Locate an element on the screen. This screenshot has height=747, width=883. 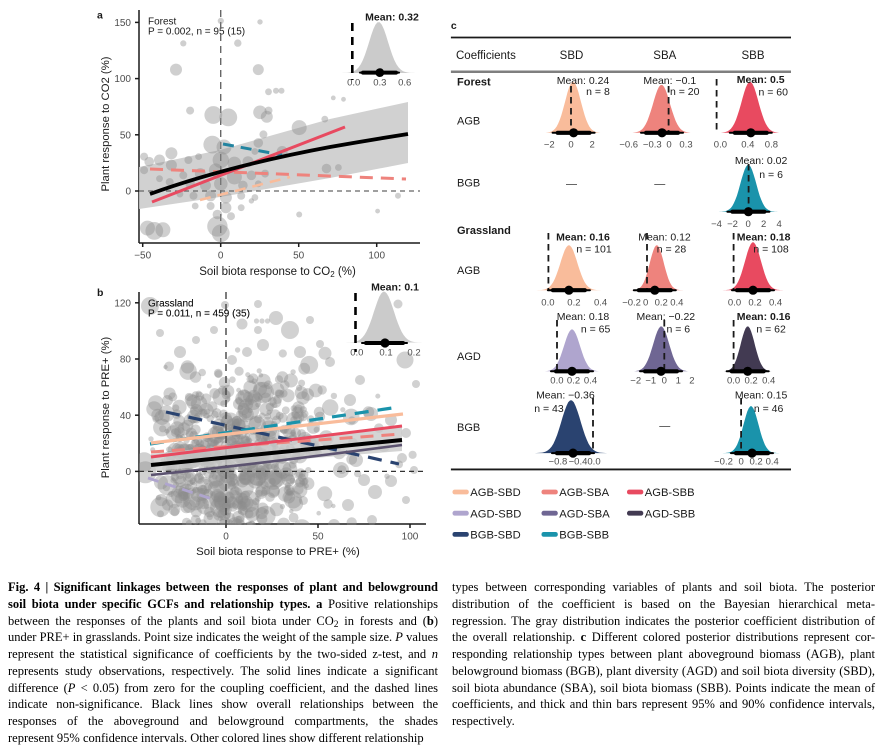
svg-text: AGD-SBA is located at coordinates (584, 514).